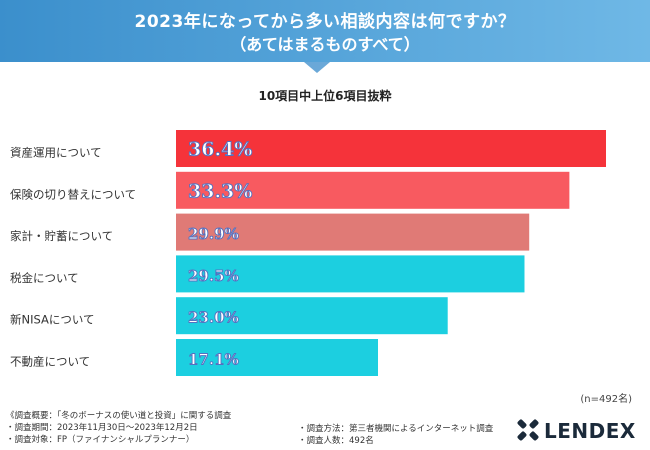 The height and width of the screenshot is (450, 650). I want to click on title-banner: 2023年になってから多い相談内容は何ですか？ （あてはまるものすべて）, so click(325, 31).